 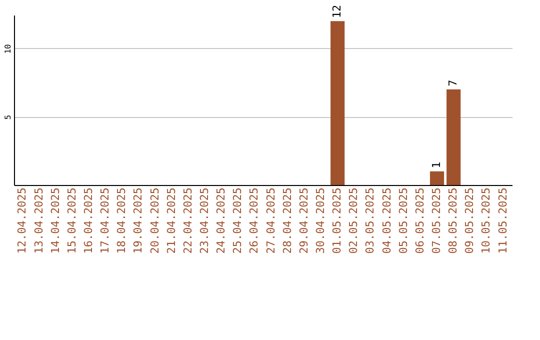 I want to click on x-tick-label: 01.05.2025, so click(x=337, y=221).